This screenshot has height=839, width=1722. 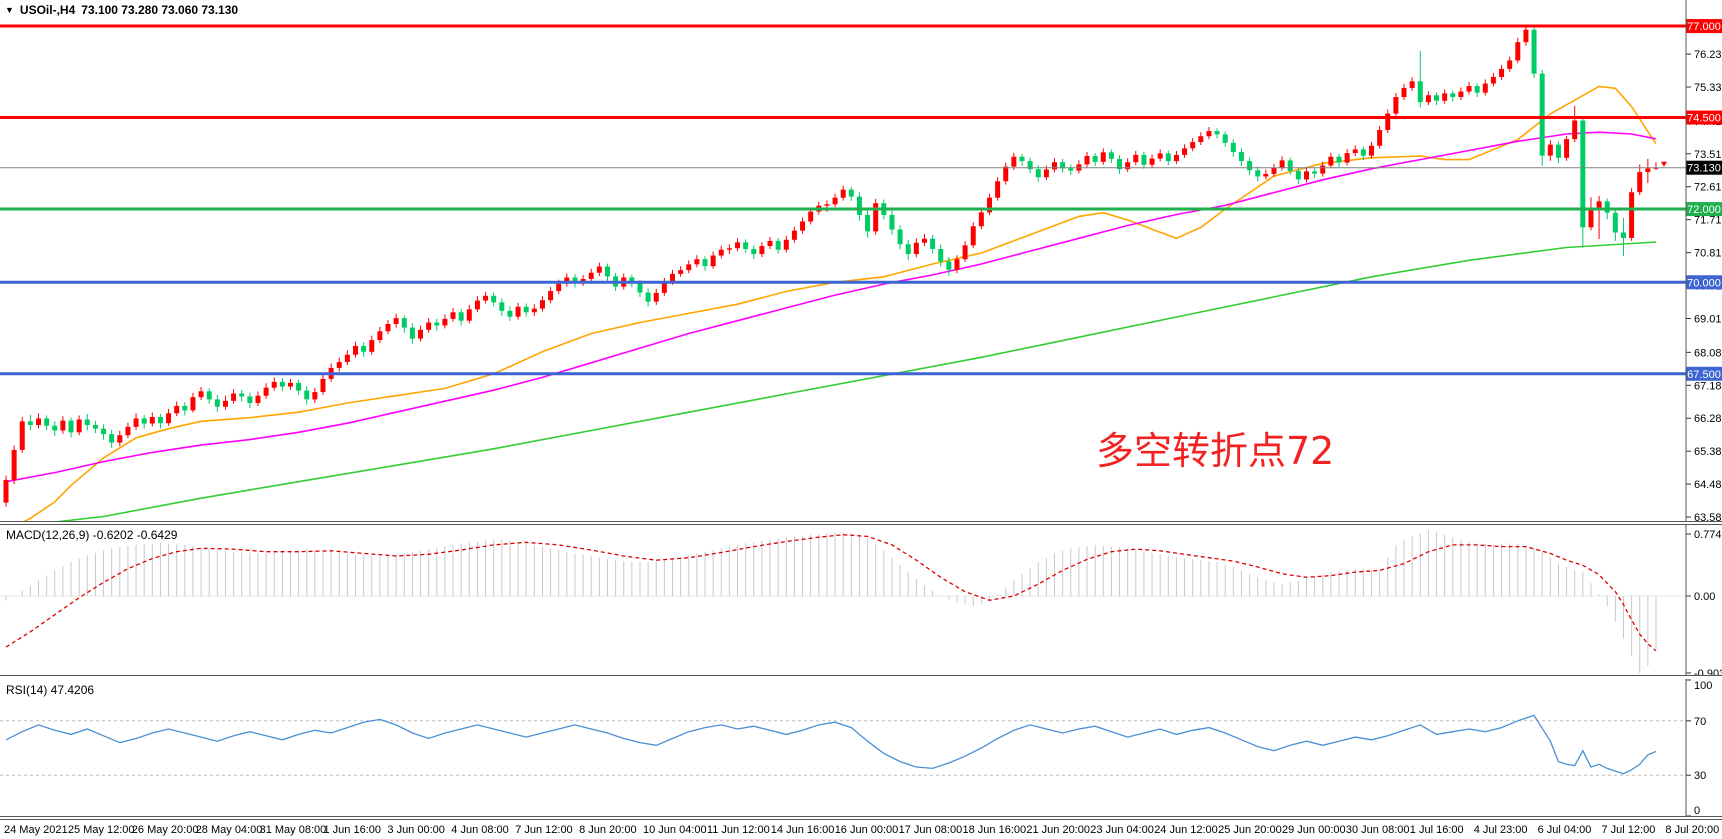 What do you see at coordinates (293, 830) in the screenshot?
I see `time-label: 31 May 08:00` at bounding box center [293, 830].